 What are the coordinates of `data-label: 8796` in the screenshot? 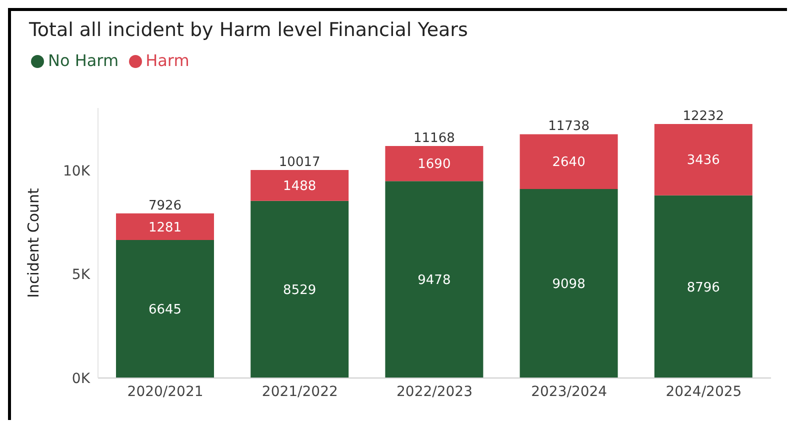 It's located at (703, 288).